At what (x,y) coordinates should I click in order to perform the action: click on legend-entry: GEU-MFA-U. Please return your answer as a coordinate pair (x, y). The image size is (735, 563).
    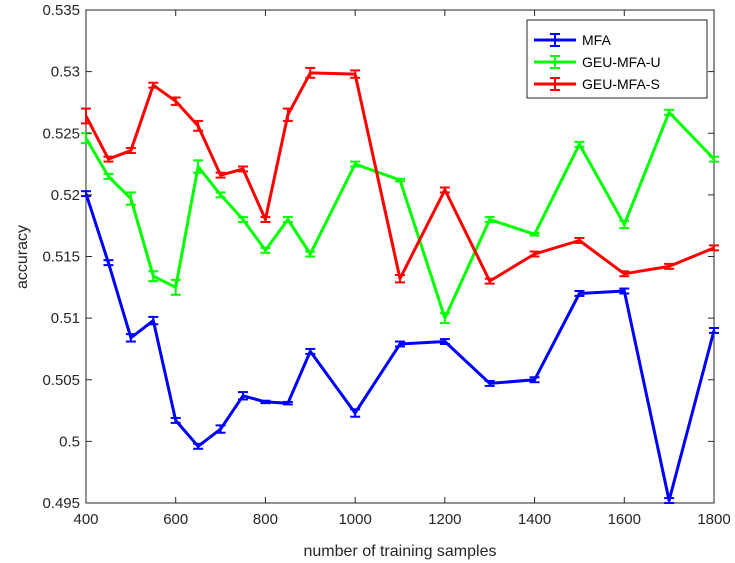
    Looking at the image, I should click on (597, 62).